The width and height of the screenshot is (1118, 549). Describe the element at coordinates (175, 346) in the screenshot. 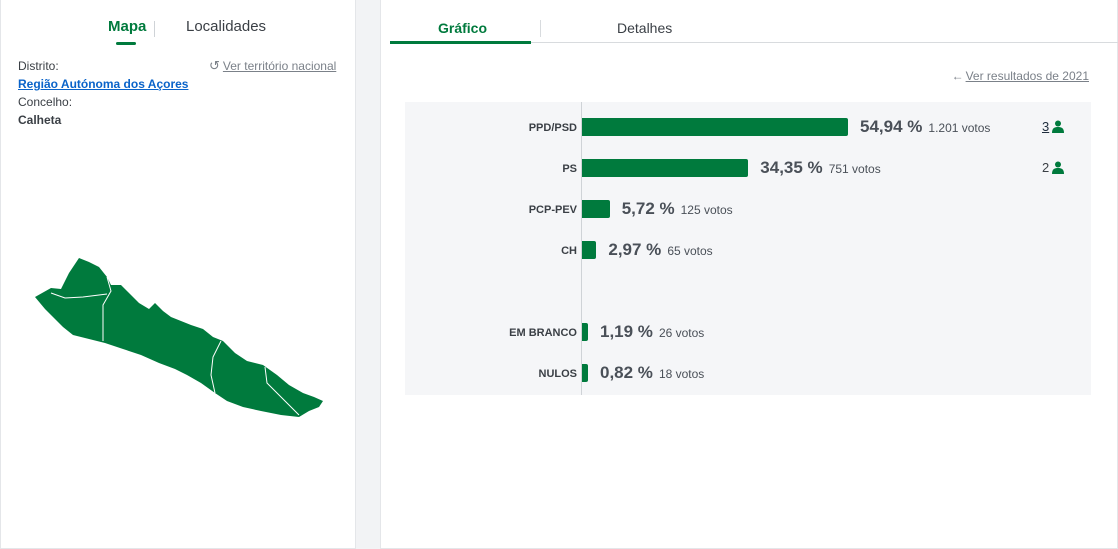

I see `map-borders` at that location.